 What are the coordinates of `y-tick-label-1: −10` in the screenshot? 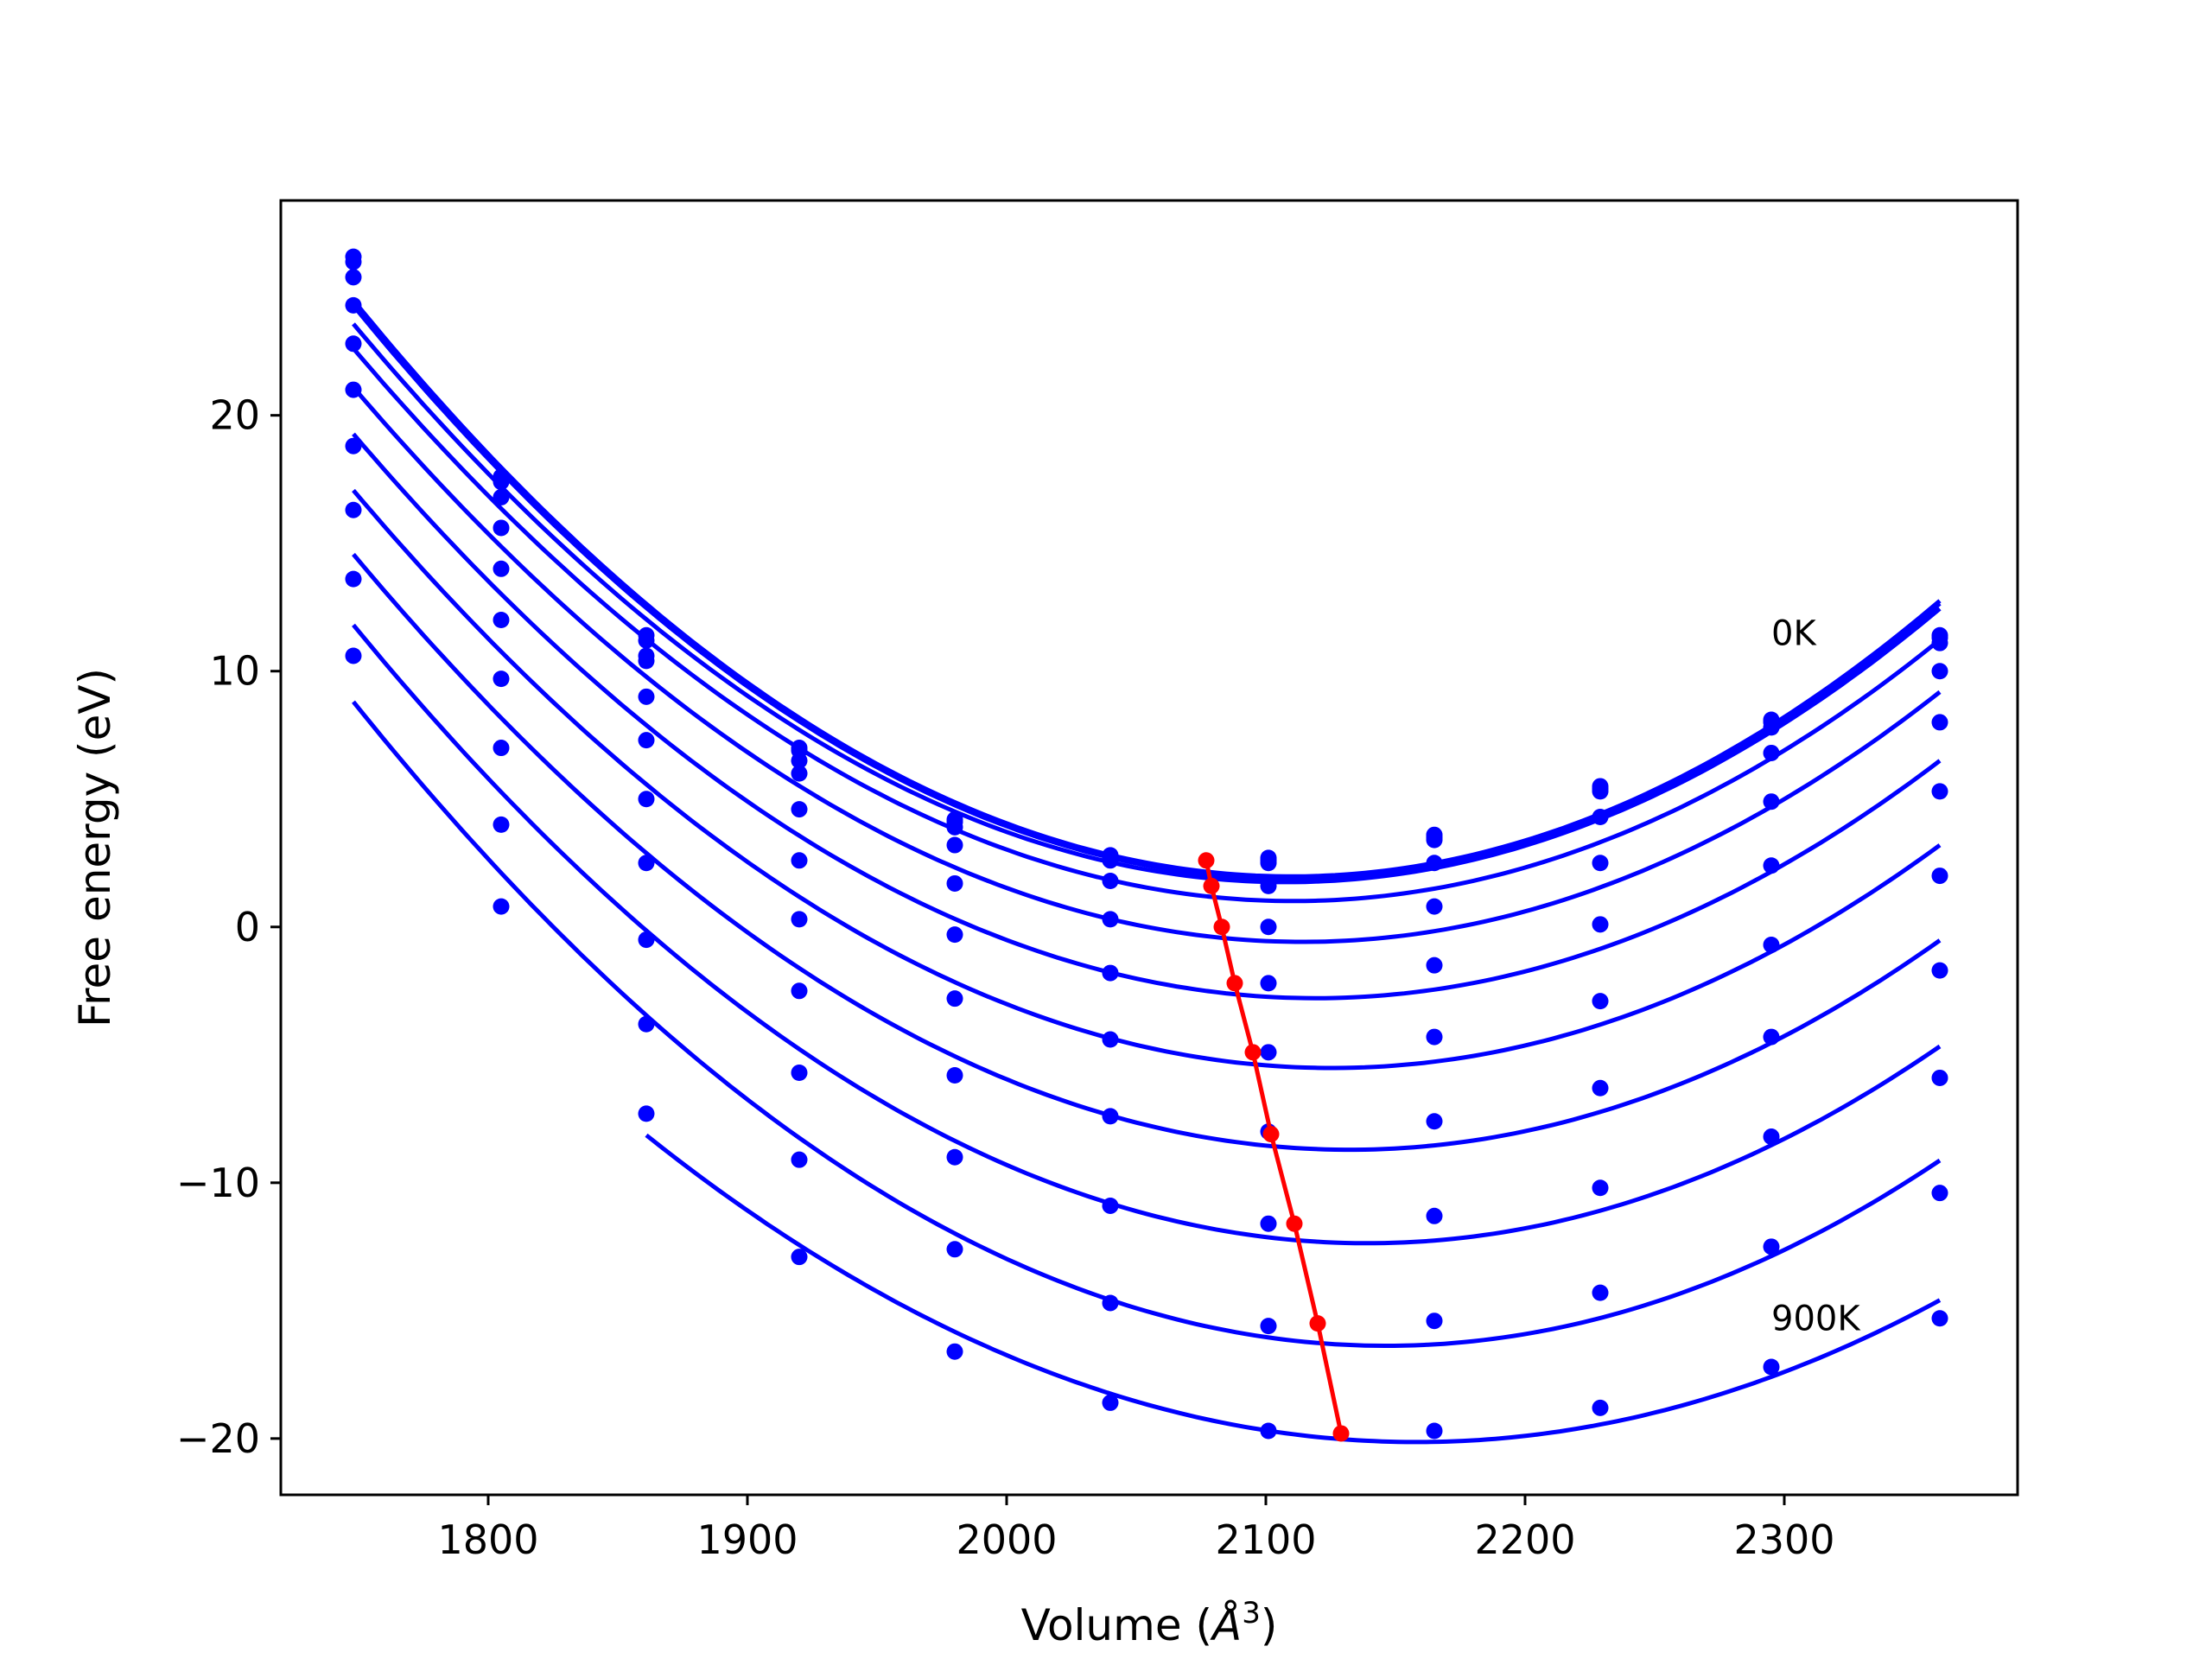 It's located at (218, 1183).